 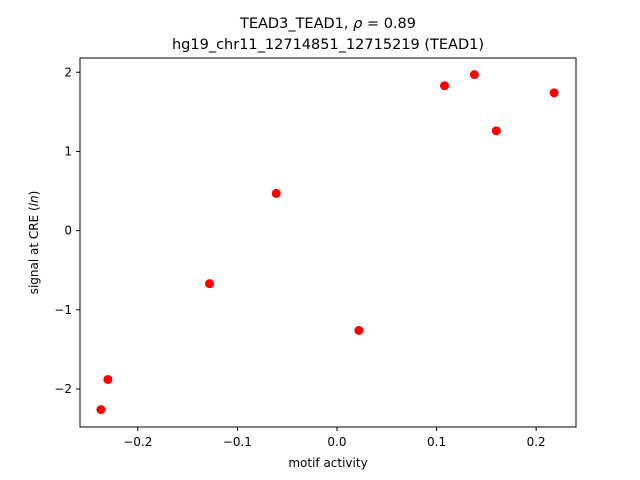 I want to click on y-axis: −2 −1 0 1 2, so click(x=67, y=230).